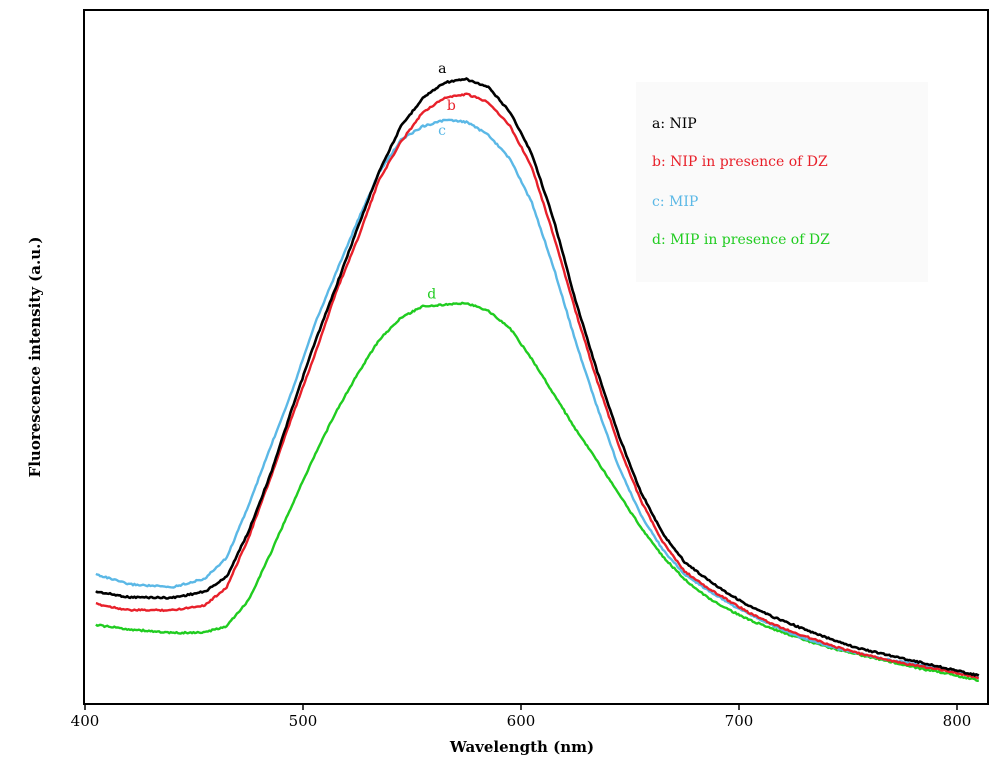 The width and height of the screenshot is (1000, 766). What do you see at coordinates (675, 202) in the screenshot?
I see `legend-entry-c: c: MIP` at bounding box center [675, 202].